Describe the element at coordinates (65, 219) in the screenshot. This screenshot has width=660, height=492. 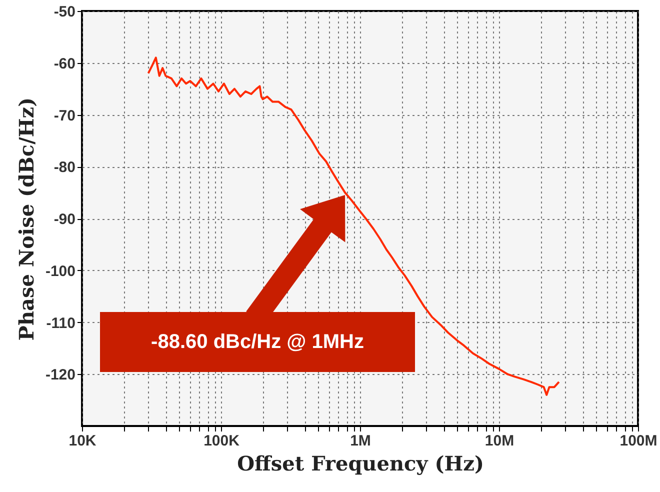
I see `y-tick-label: -90` at that location.